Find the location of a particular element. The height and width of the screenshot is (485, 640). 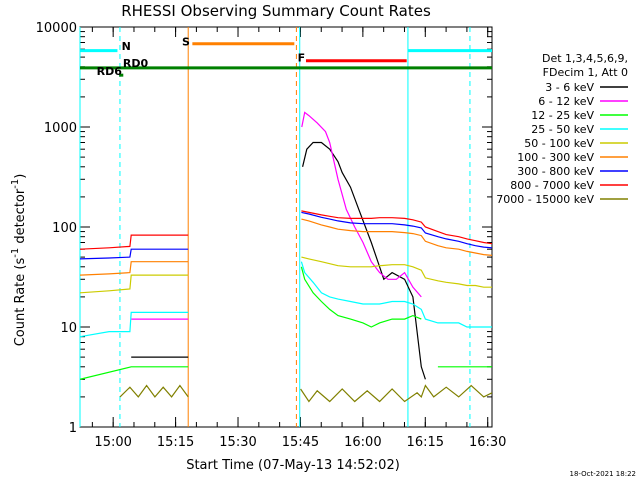

chart-title: RHESSI Observing Summary Count Rates is located at coordinates (276, 11).